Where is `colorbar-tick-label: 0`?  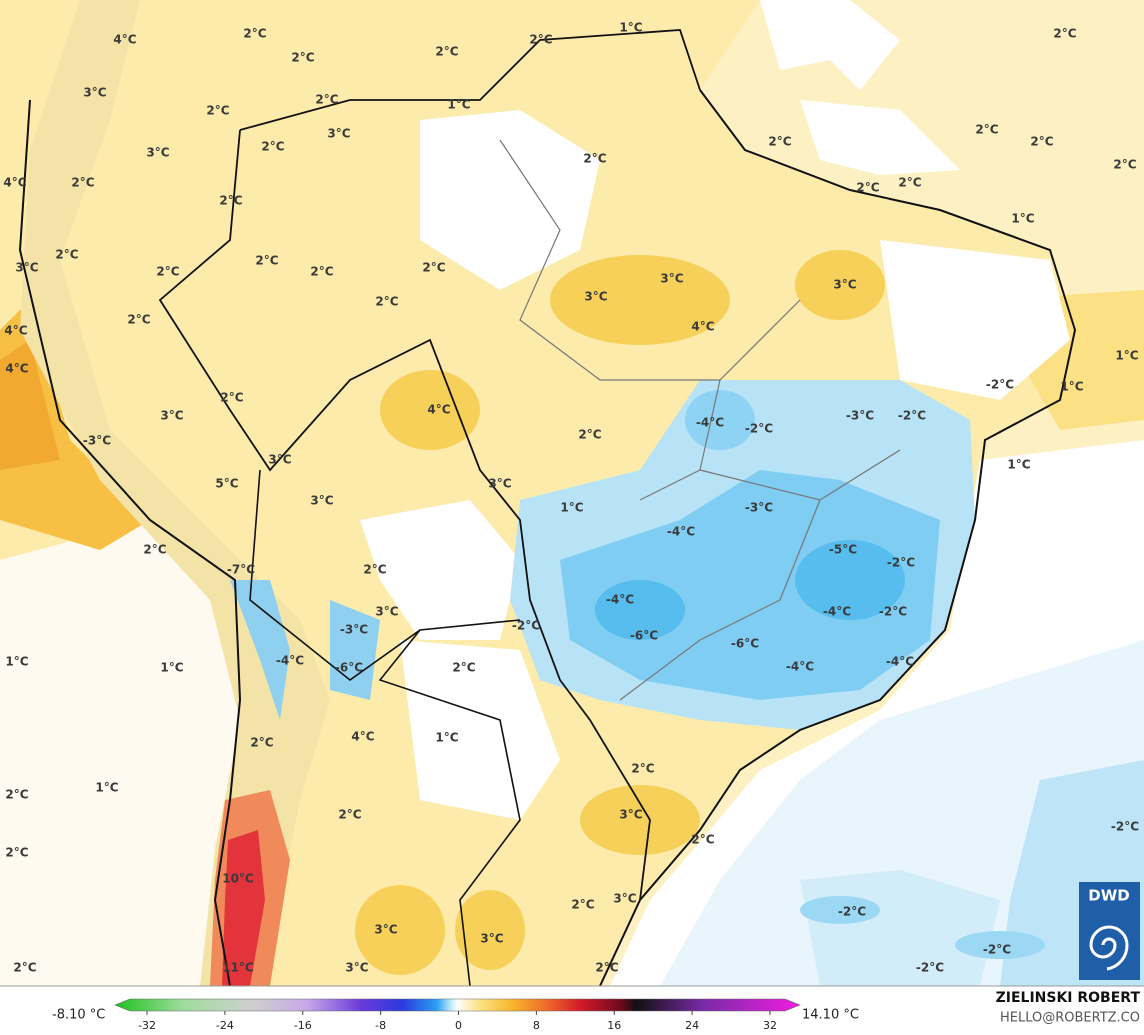 colorbar-tick-label: 0 is located at coordinates (458, 1025).